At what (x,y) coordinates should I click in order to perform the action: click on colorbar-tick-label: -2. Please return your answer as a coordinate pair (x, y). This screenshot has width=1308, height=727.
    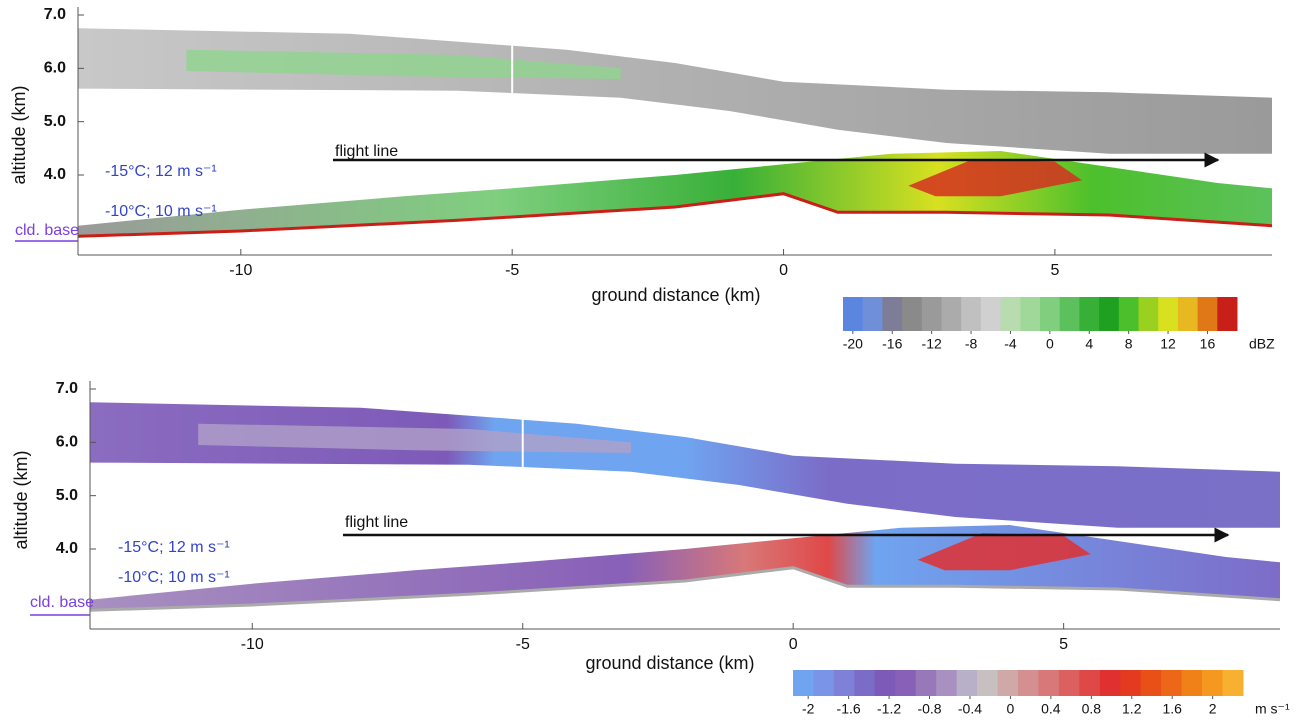
    Looking at the image, I should click on (808, 709).